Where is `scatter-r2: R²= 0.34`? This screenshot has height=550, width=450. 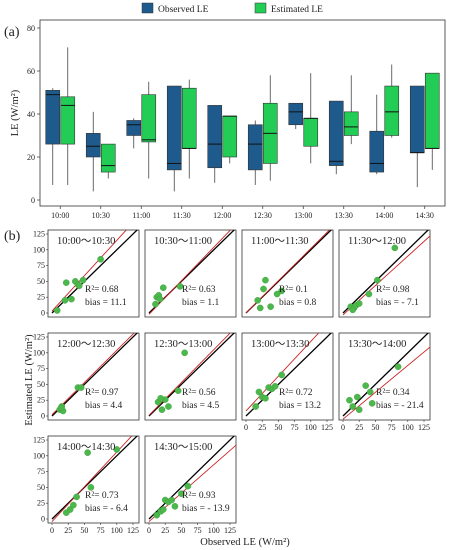
scatter-r2: R²= 0.34 is located at coordinates (393, 393).